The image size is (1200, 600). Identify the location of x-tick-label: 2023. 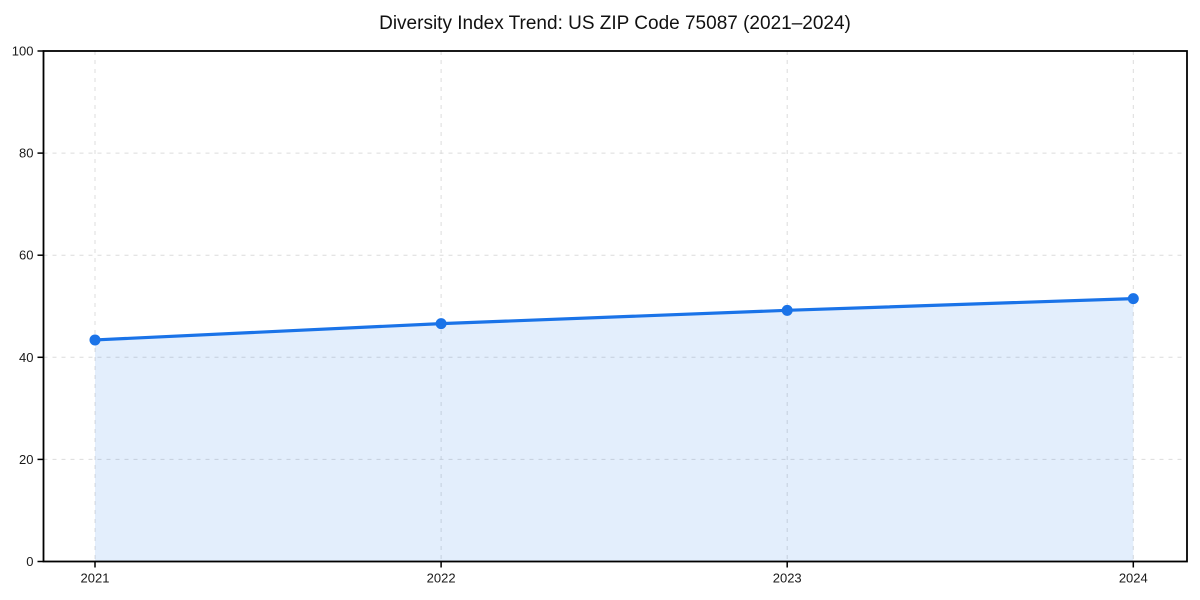
(787, 578).